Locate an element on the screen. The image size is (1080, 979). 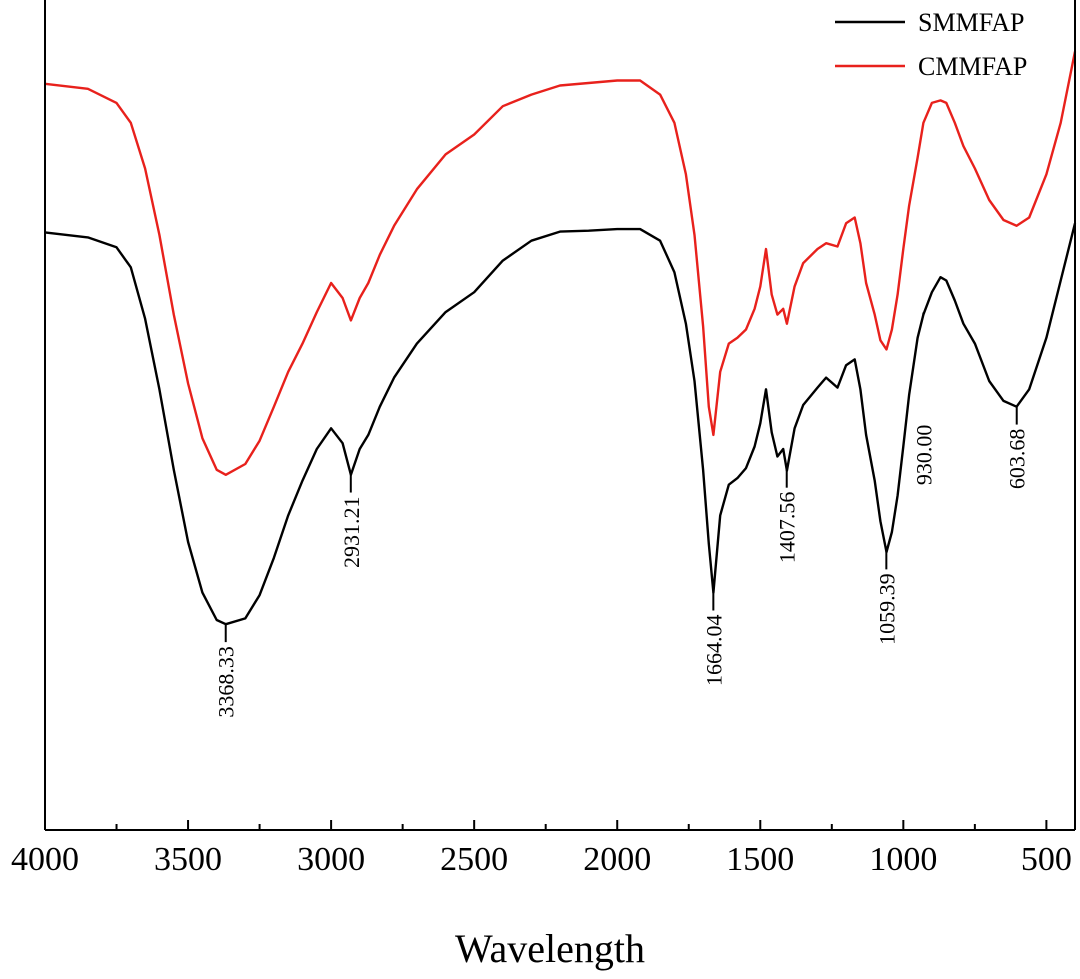
x-tick-label-3500: 3500 is located at coordinates (188, 859).